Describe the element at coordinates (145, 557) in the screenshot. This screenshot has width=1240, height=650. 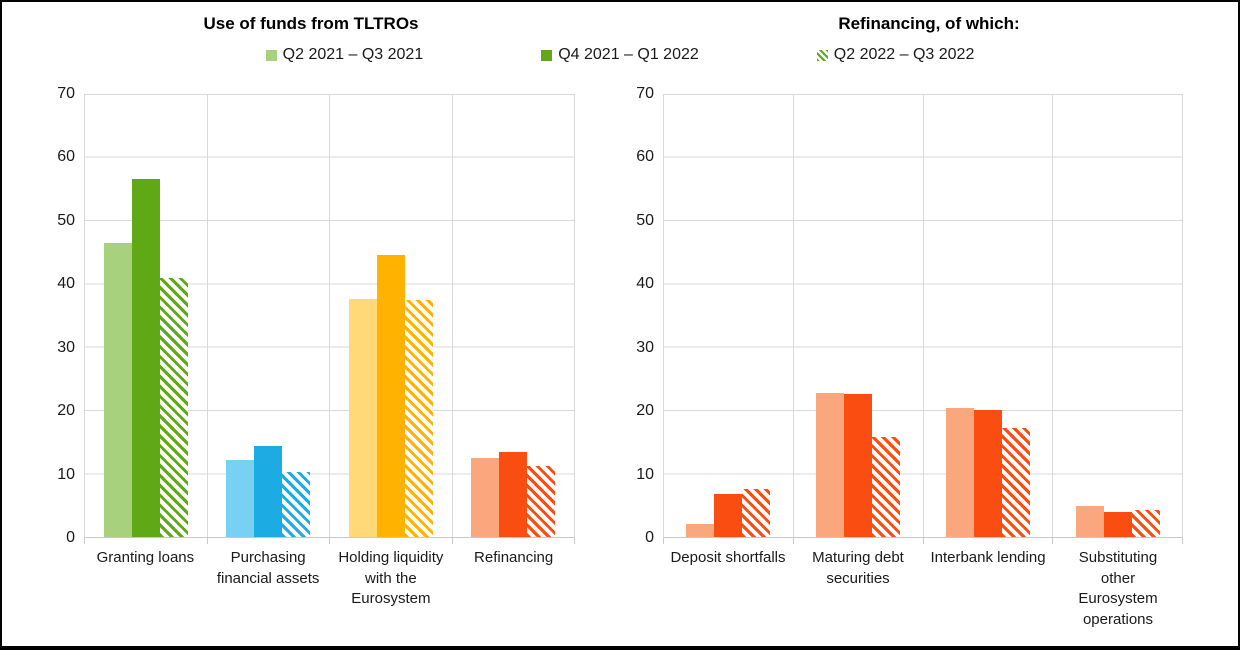
I see `category-label: Granting loans` at that location.